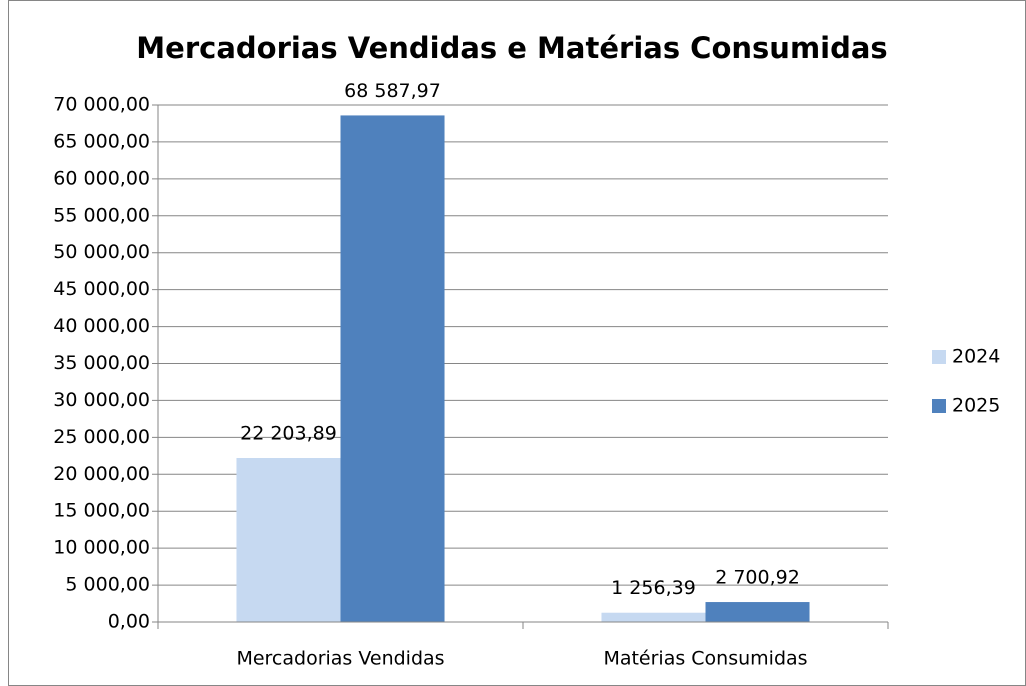 This screenshot has width=1026, height=686. What do you see at coordinates (101, 511) in the screenshot?
I see `y-tick-label: 15 000,00` at bounding box center [101, 511].